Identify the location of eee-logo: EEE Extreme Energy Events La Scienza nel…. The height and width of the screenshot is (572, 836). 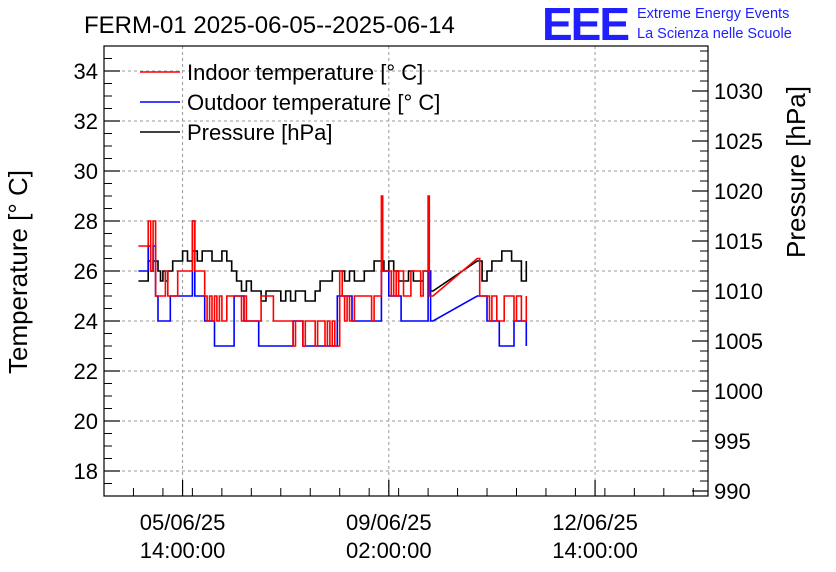
(667, 25).